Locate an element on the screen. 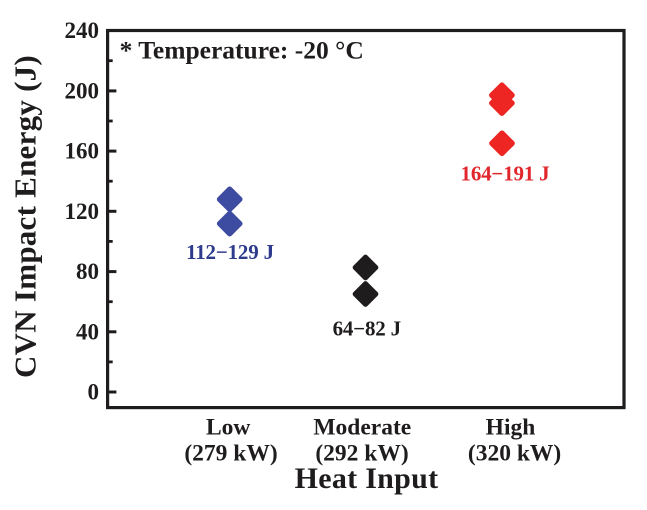  svg-text: CVN Impact Energy (J) is located at coordinates (25, 216).